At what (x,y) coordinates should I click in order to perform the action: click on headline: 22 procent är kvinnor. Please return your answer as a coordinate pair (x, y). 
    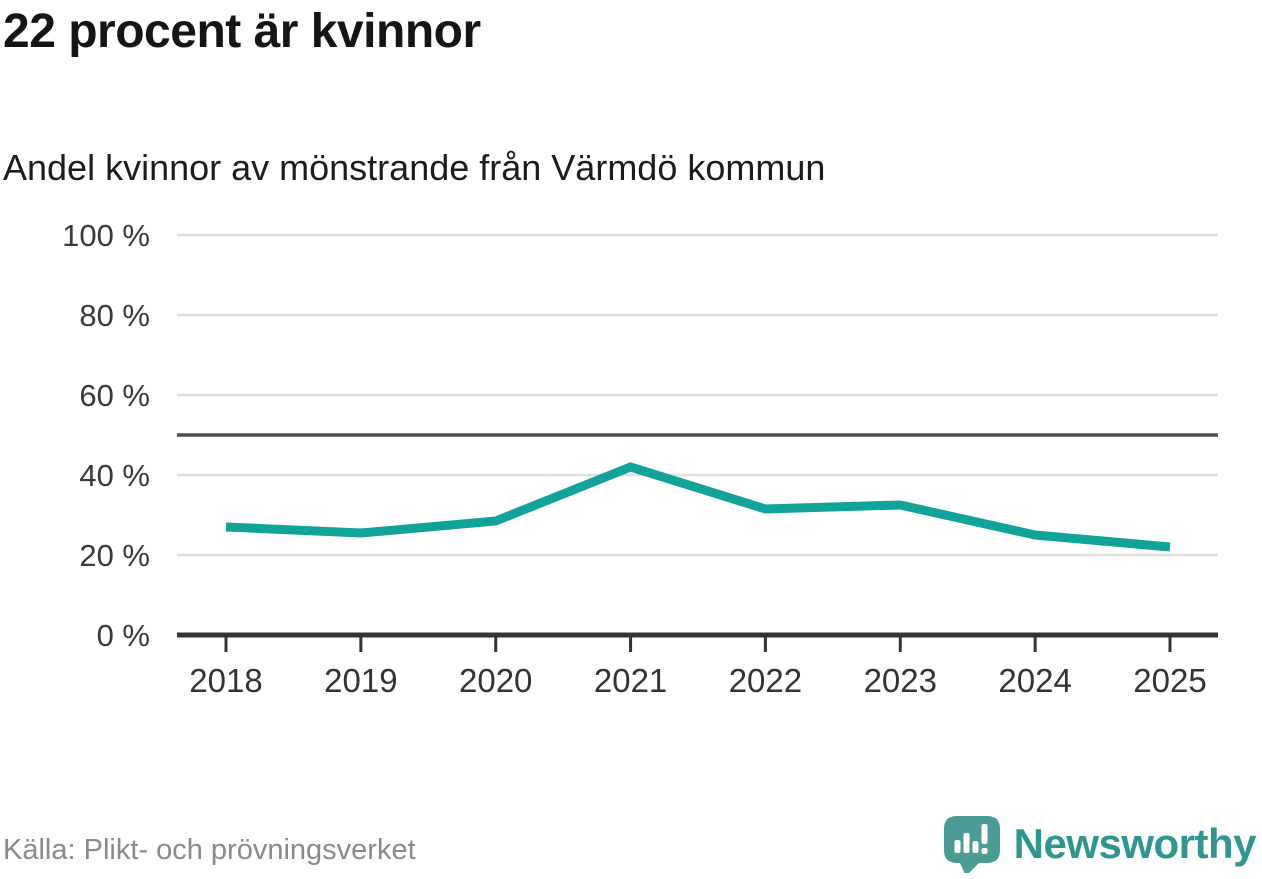
    Looking at the image, I should click on (242, 31).